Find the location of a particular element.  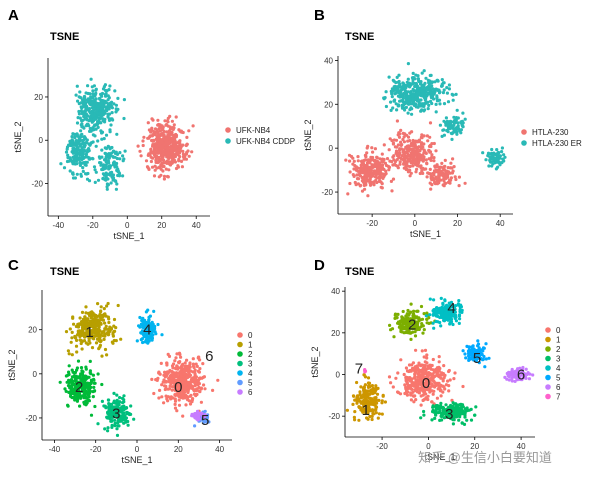

cluster-label: 3 is located at coordinates (116, 414).